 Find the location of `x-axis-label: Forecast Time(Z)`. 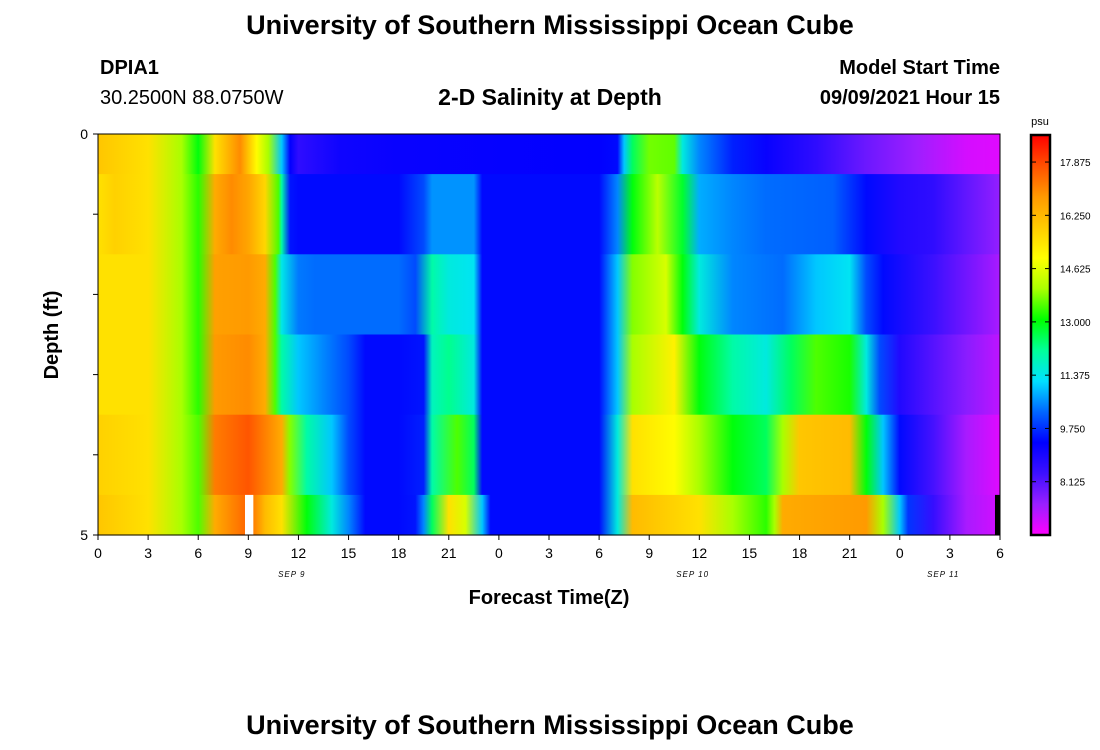

x-axis-label: Forecast Time(Z) is located at coordinates (549, 598).